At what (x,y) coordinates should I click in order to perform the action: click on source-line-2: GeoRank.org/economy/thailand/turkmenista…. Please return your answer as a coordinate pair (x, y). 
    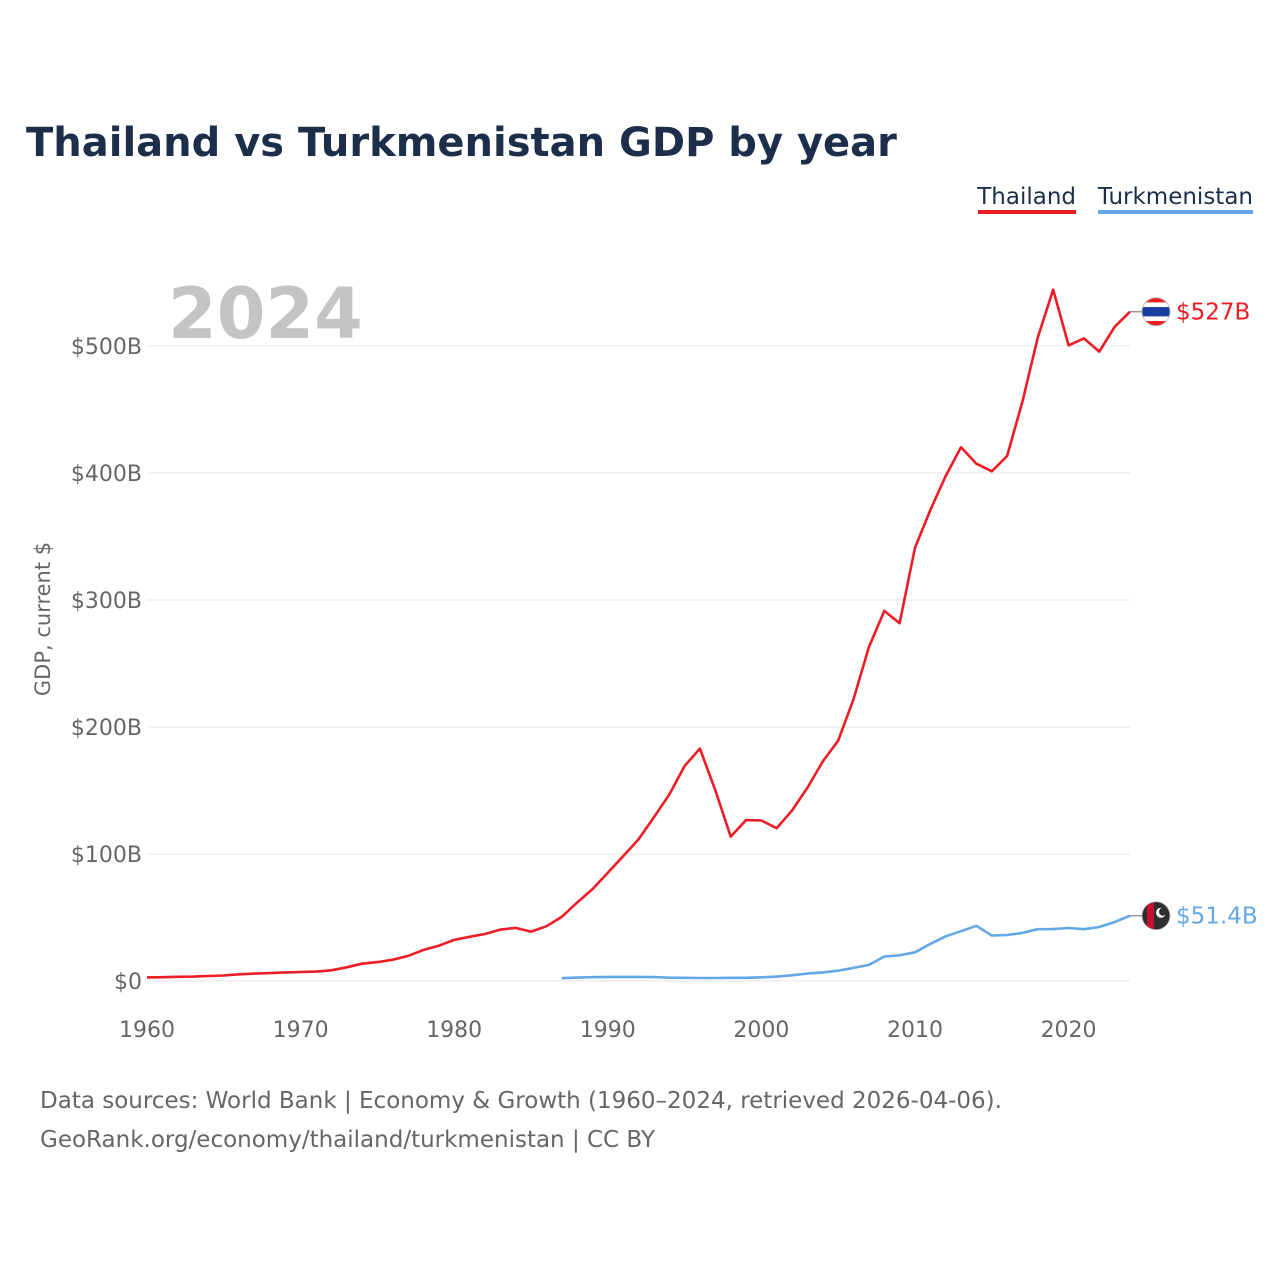
    Looking at the image, I should click on (348, 1140).